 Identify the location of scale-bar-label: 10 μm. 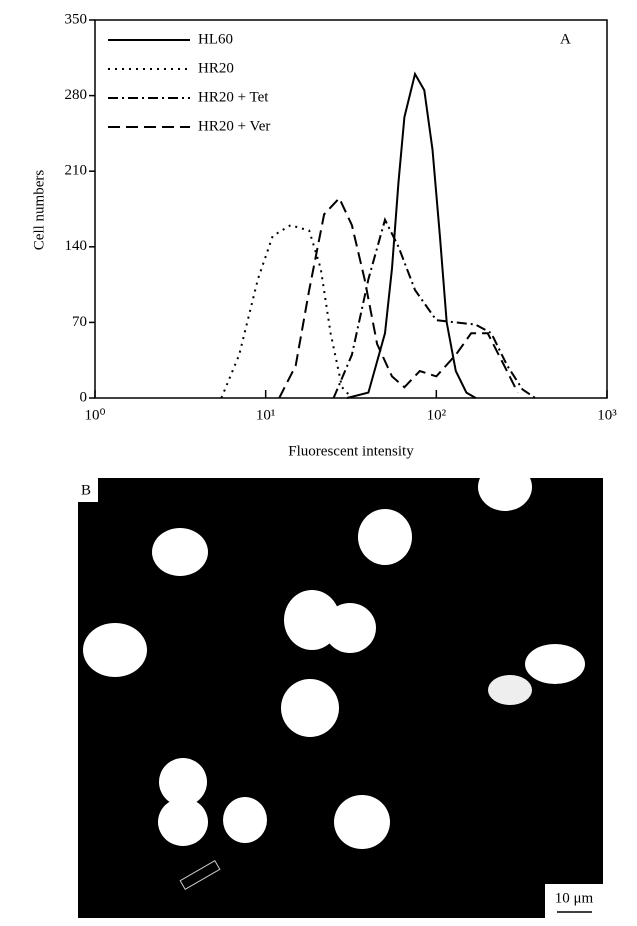
(574, 898).